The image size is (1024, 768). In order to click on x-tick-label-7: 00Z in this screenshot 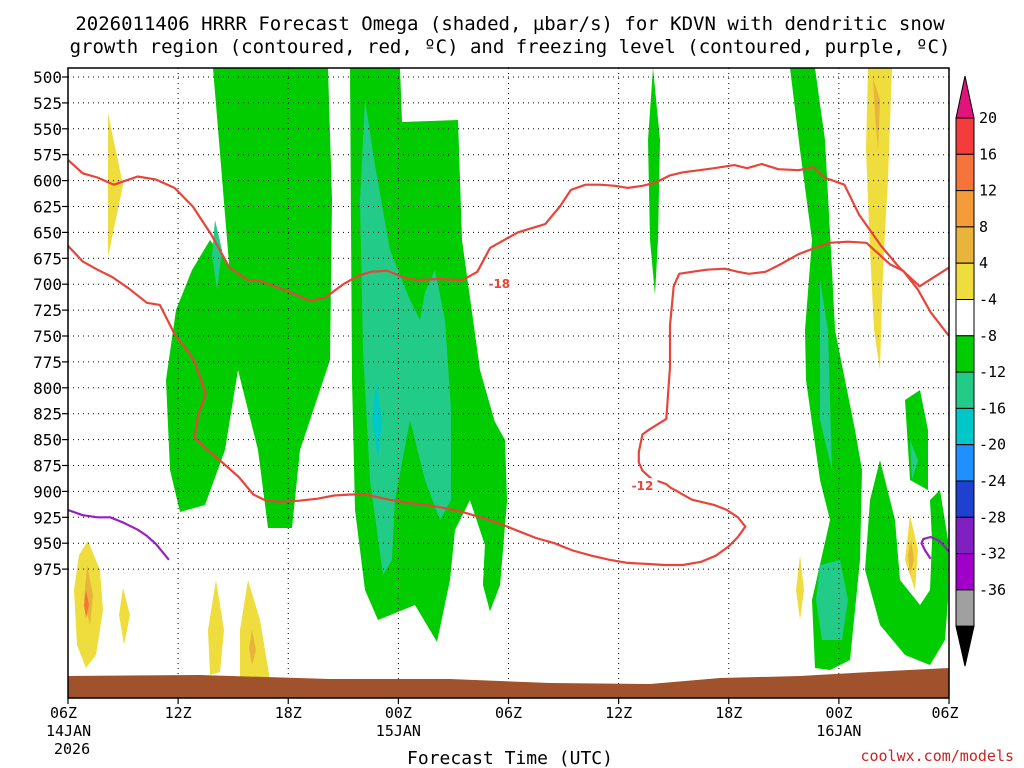, I will do `click(838, 713)`.